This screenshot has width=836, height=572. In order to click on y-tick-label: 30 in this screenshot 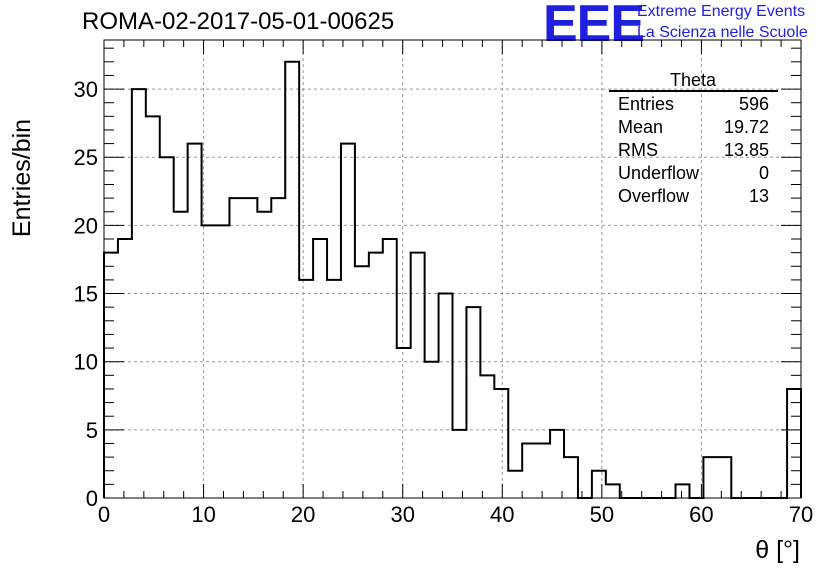, I will do `click(86, 89)`.